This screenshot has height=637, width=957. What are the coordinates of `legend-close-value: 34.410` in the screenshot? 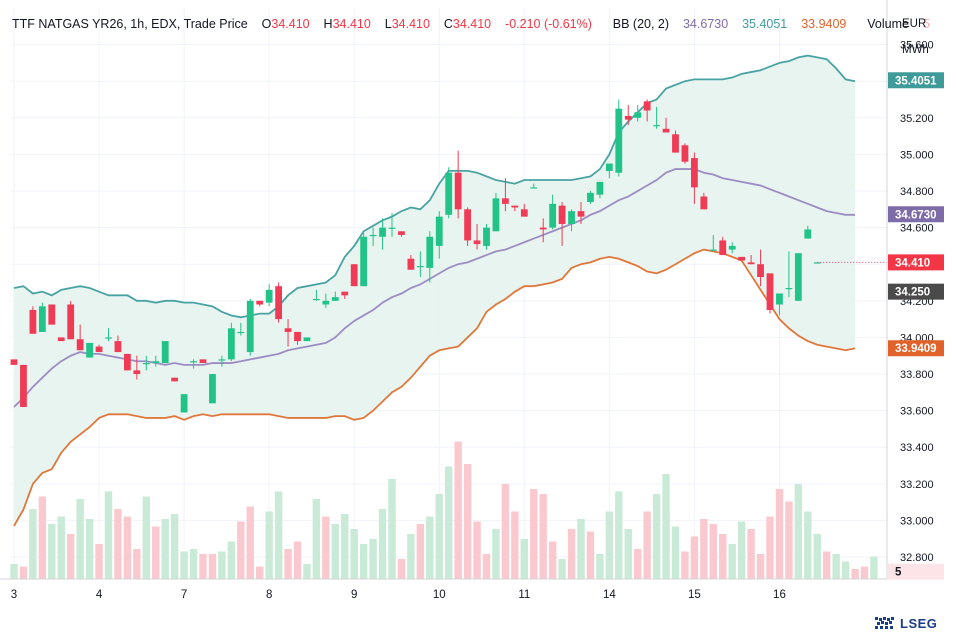 It's located at (472, 24).